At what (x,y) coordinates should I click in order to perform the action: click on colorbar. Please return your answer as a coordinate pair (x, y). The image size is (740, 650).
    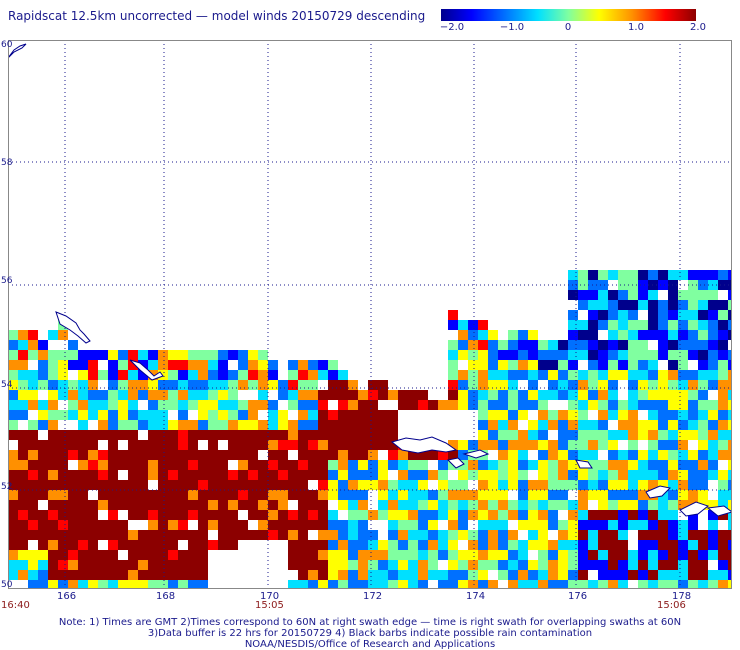
    Looking at the image, I should click on (568, 15).